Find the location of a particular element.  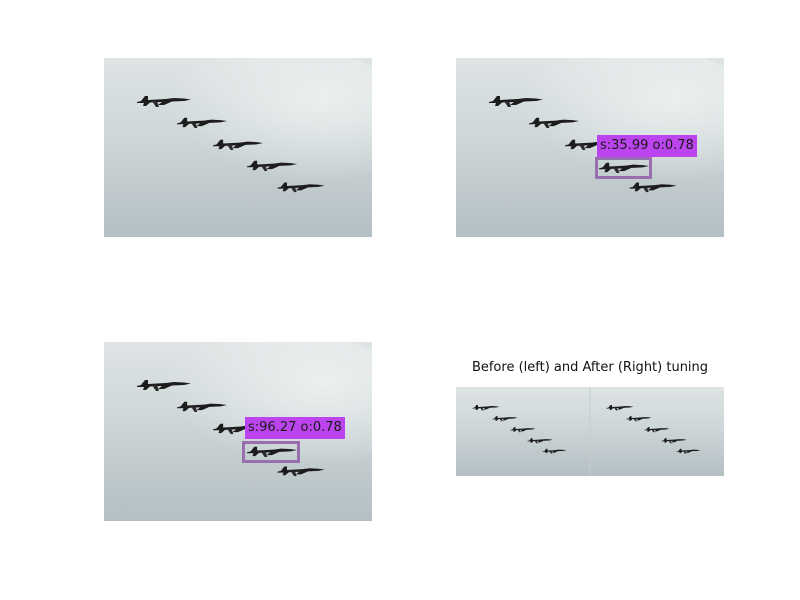

detection-score-label: s:96.27 o:0.78 is located at coordinates (295, 428).